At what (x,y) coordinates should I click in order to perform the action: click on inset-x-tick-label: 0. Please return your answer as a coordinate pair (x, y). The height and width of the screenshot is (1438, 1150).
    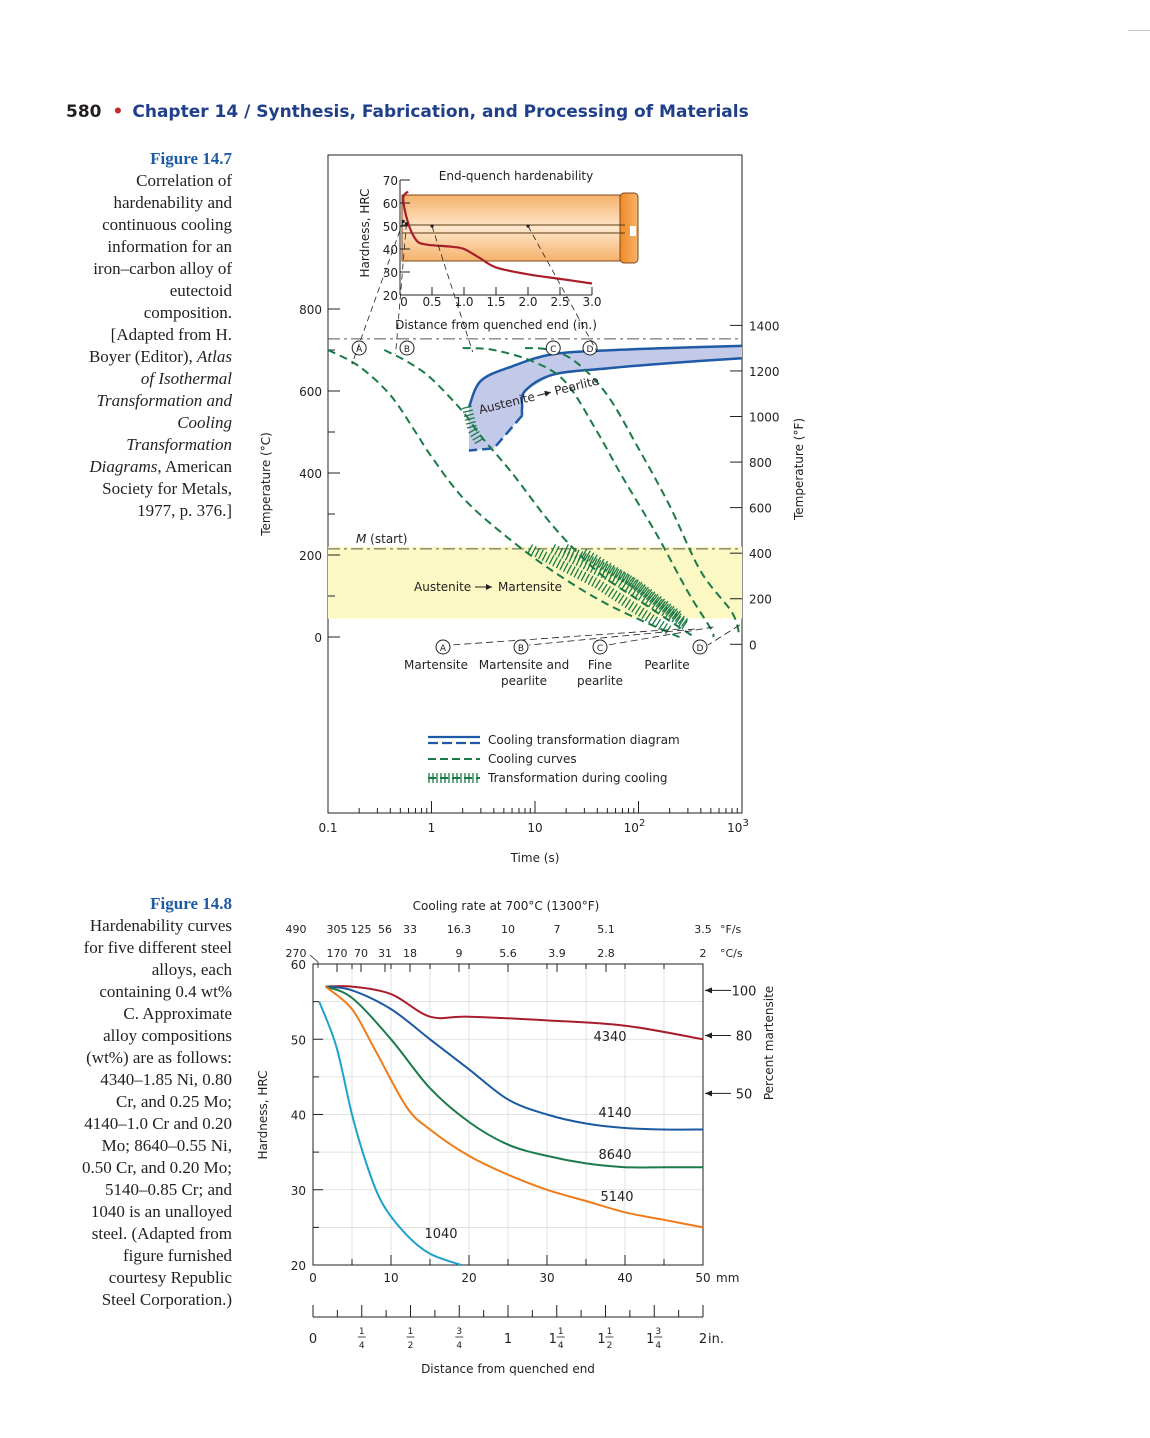
    Looking at the image, I should click on (404, 302).